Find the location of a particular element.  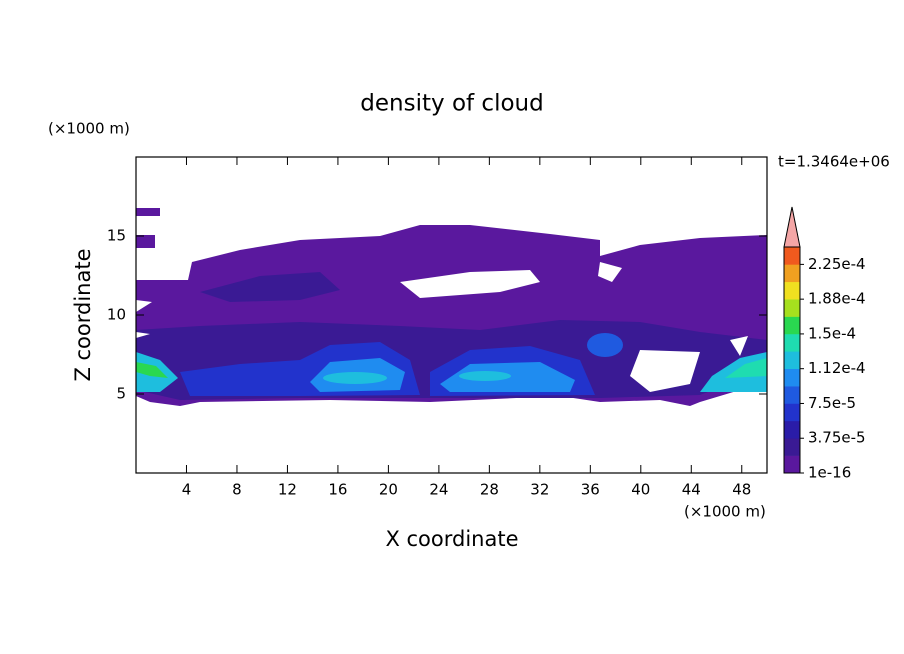

x-tick-label: 24 is located at coordinates (438, 490).